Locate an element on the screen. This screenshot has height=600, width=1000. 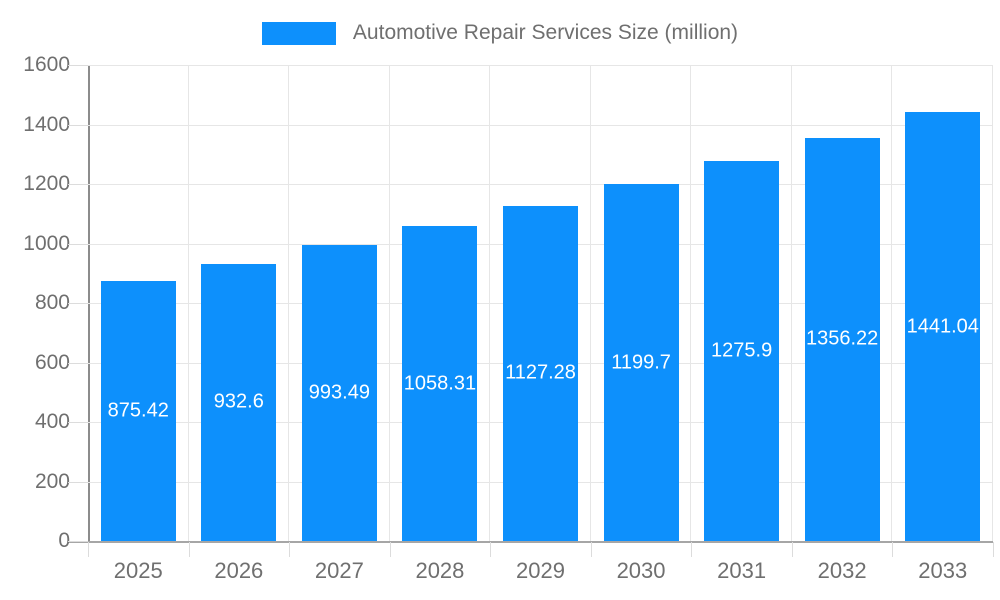
legend-swatch is located at coordinates (298, 33).